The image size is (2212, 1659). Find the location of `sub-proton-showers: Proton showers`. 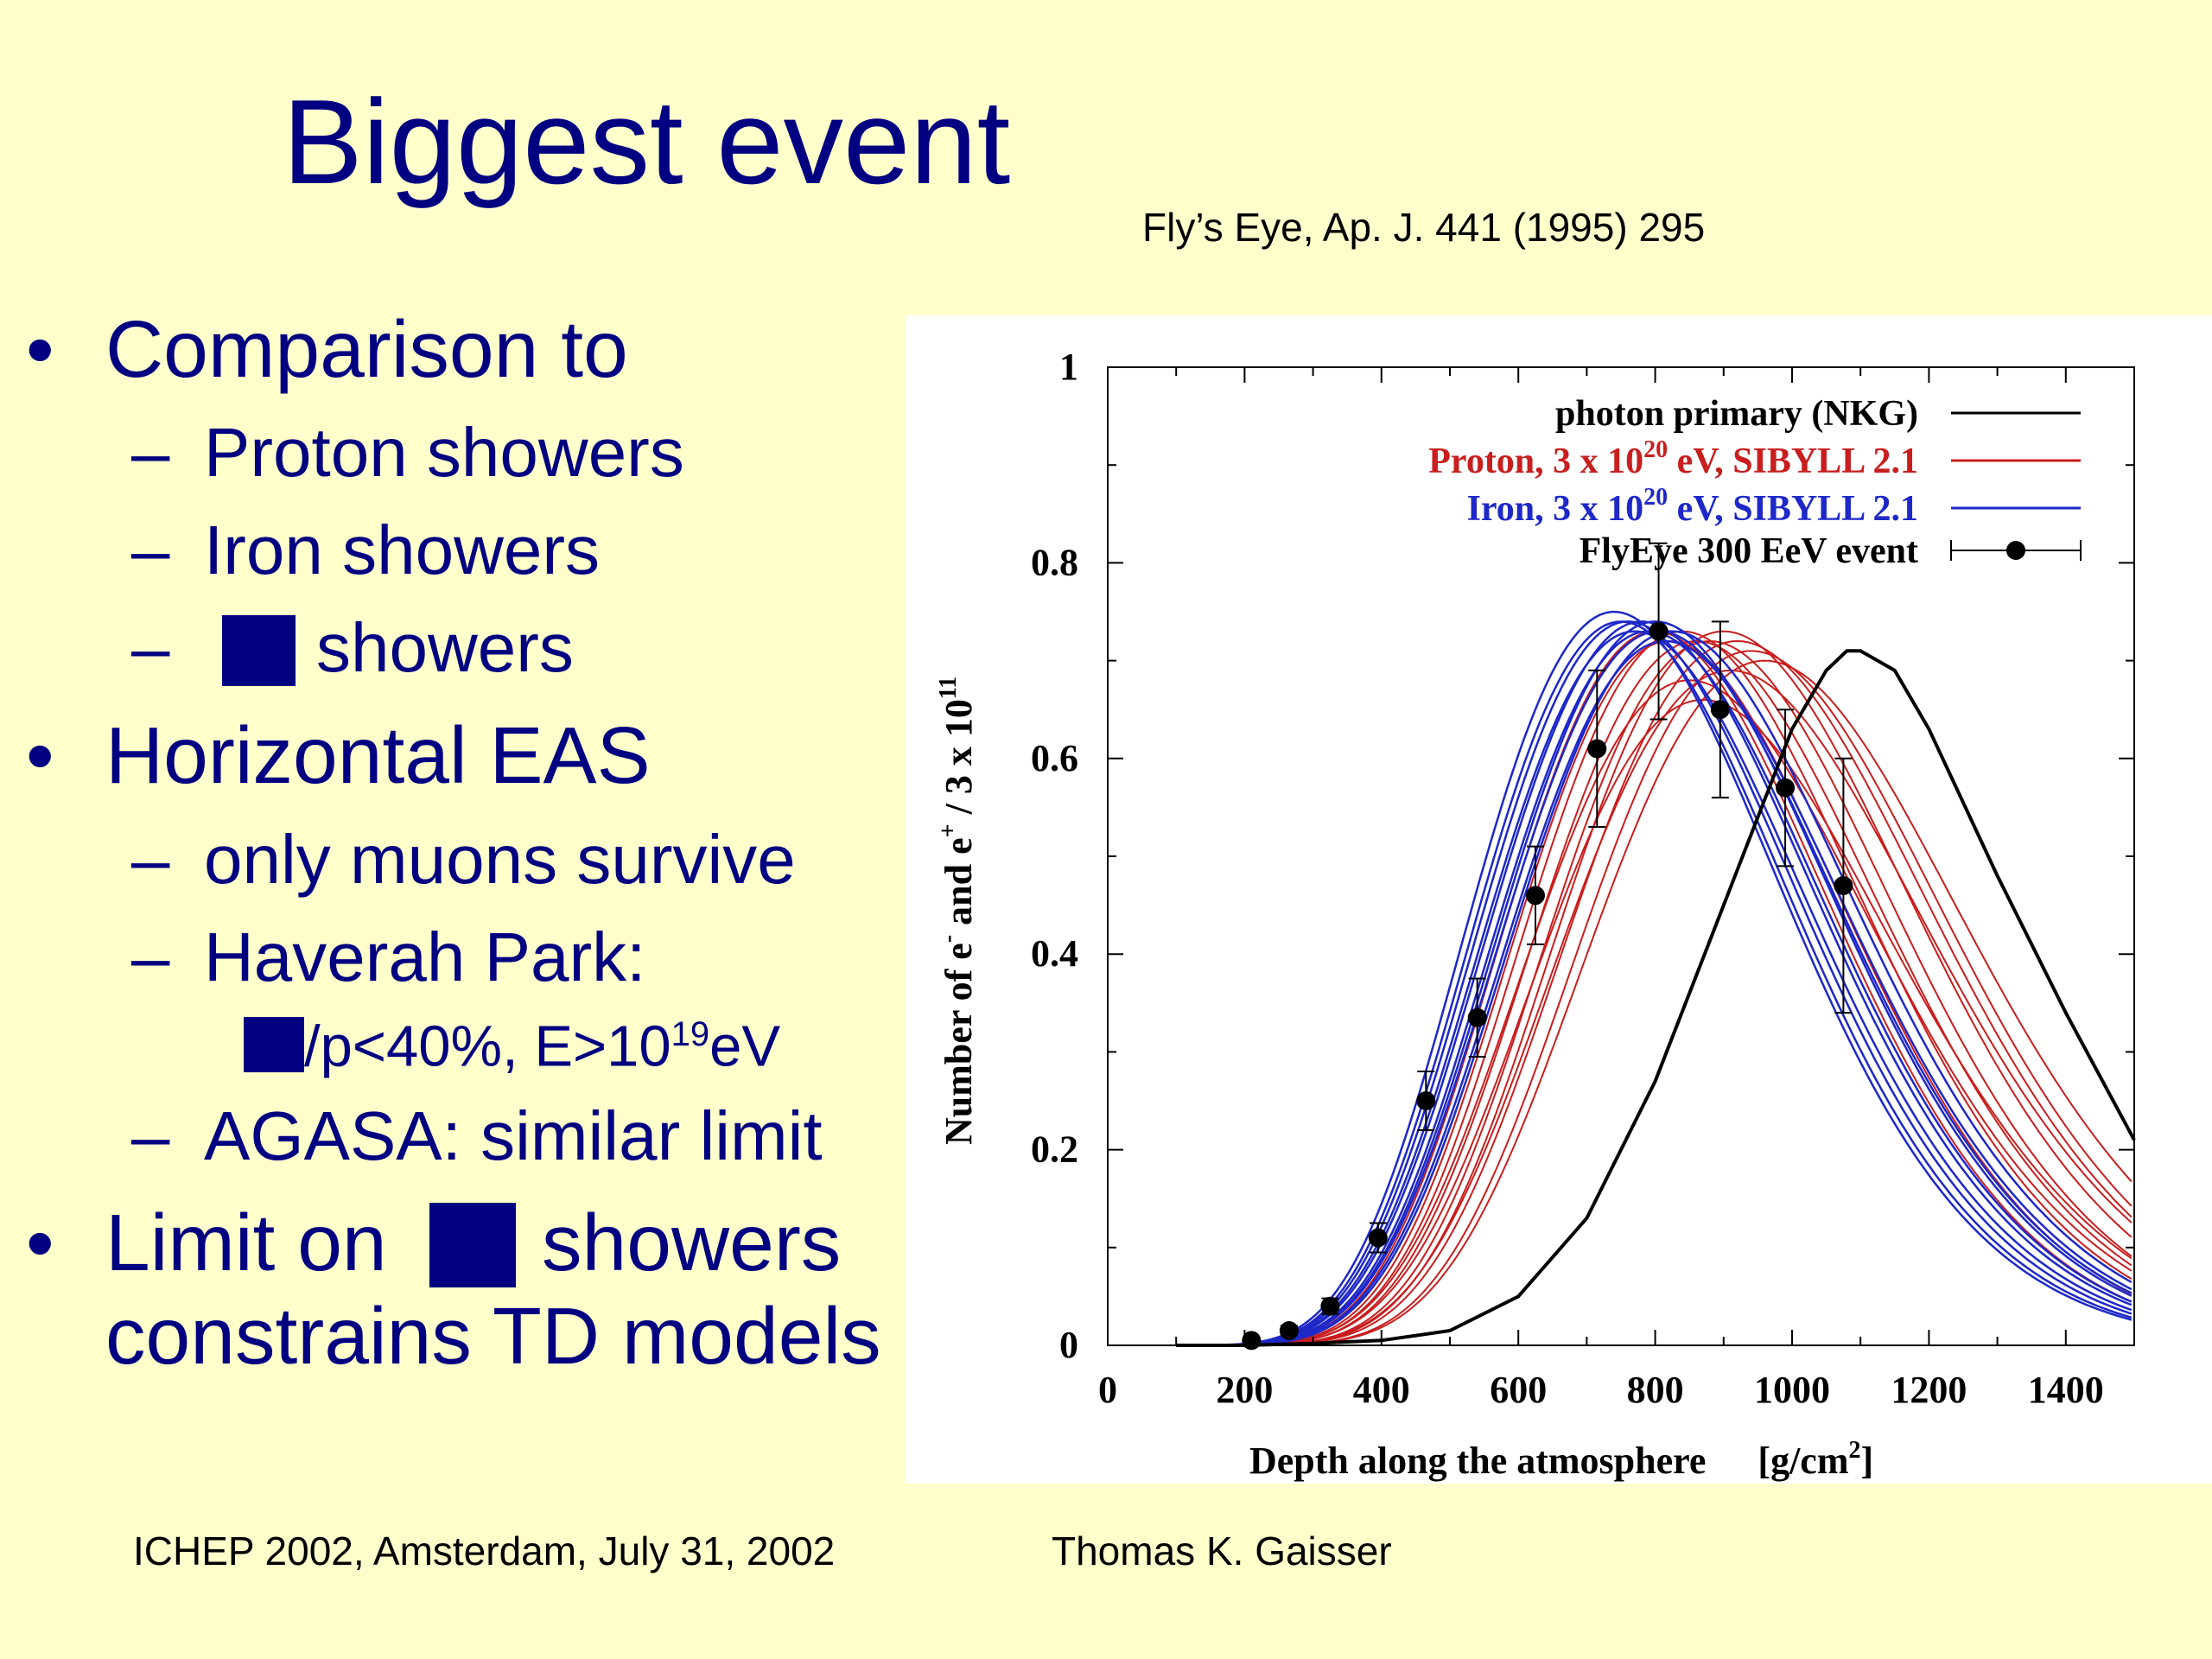

sub-proton-showers: Proton showers is located at coordinates (444, 452).